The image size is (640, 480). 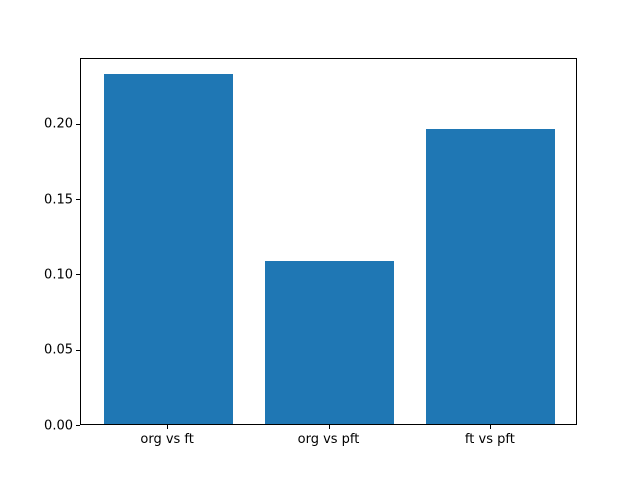 What do you see at coordinates (167, 439) in the screenshot?
I see `x-tick-label-0: org vs ft` at bounding box center [167, 439].